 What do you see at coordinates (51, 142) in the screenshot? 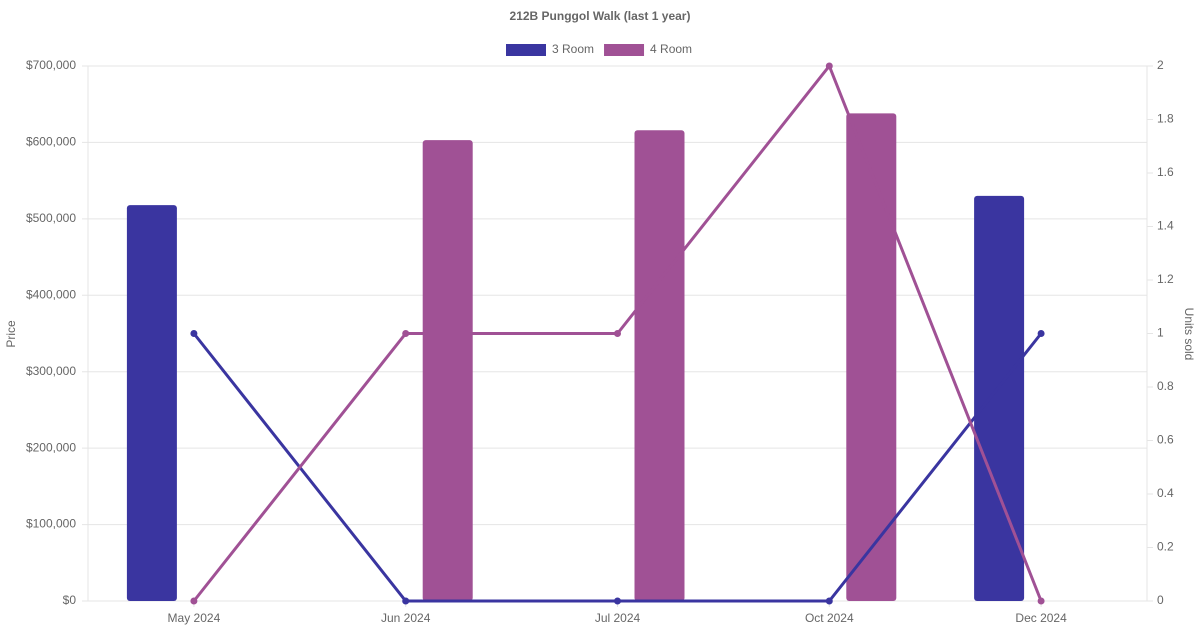
I see `y-tick-label: $600,000` at bounding box center [51, 142].